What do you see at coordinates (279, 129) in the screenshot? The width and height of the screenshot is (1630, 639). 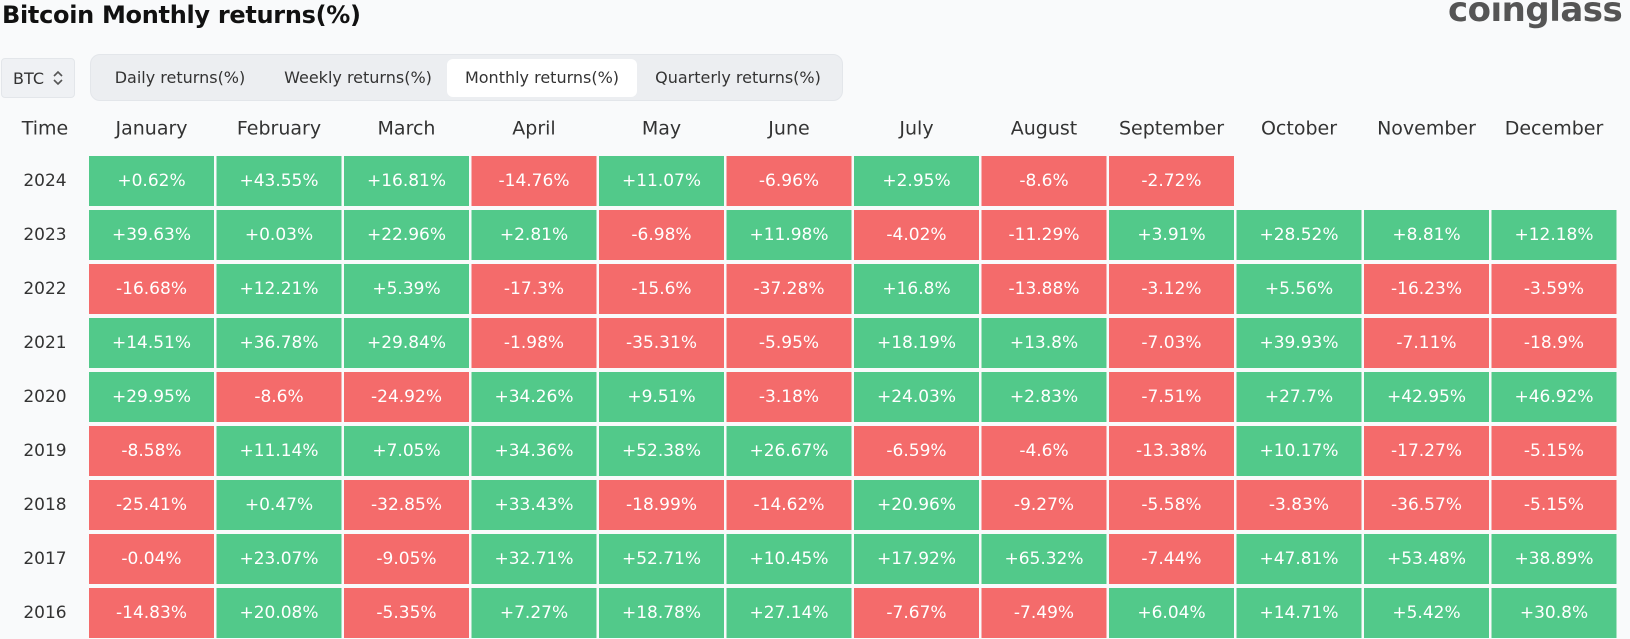 I see `month-header-february: February` at bounding box center [279, 129].